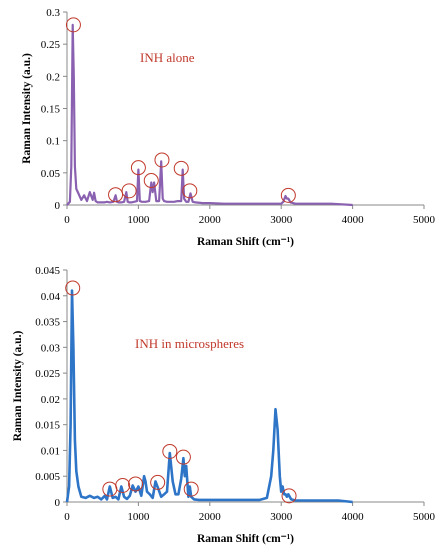 This screenshot has width=444, height=550. I want to click on y-tick-label: 0.015, so click(47, 426).